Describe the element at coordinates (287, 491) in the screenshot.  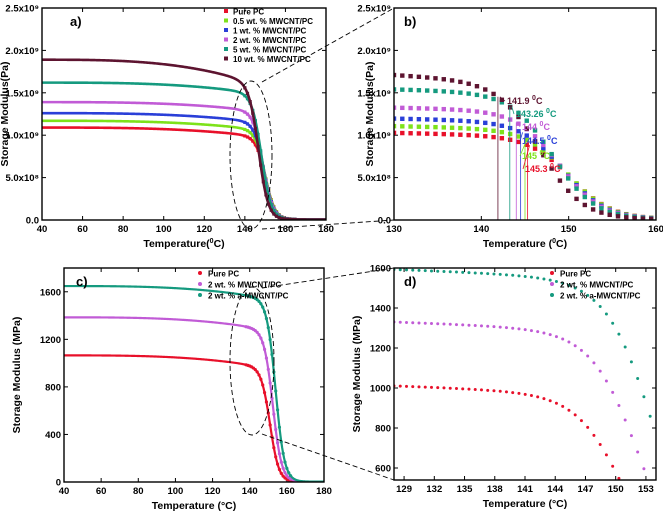
I see `x-tick-label: 160` at that location.